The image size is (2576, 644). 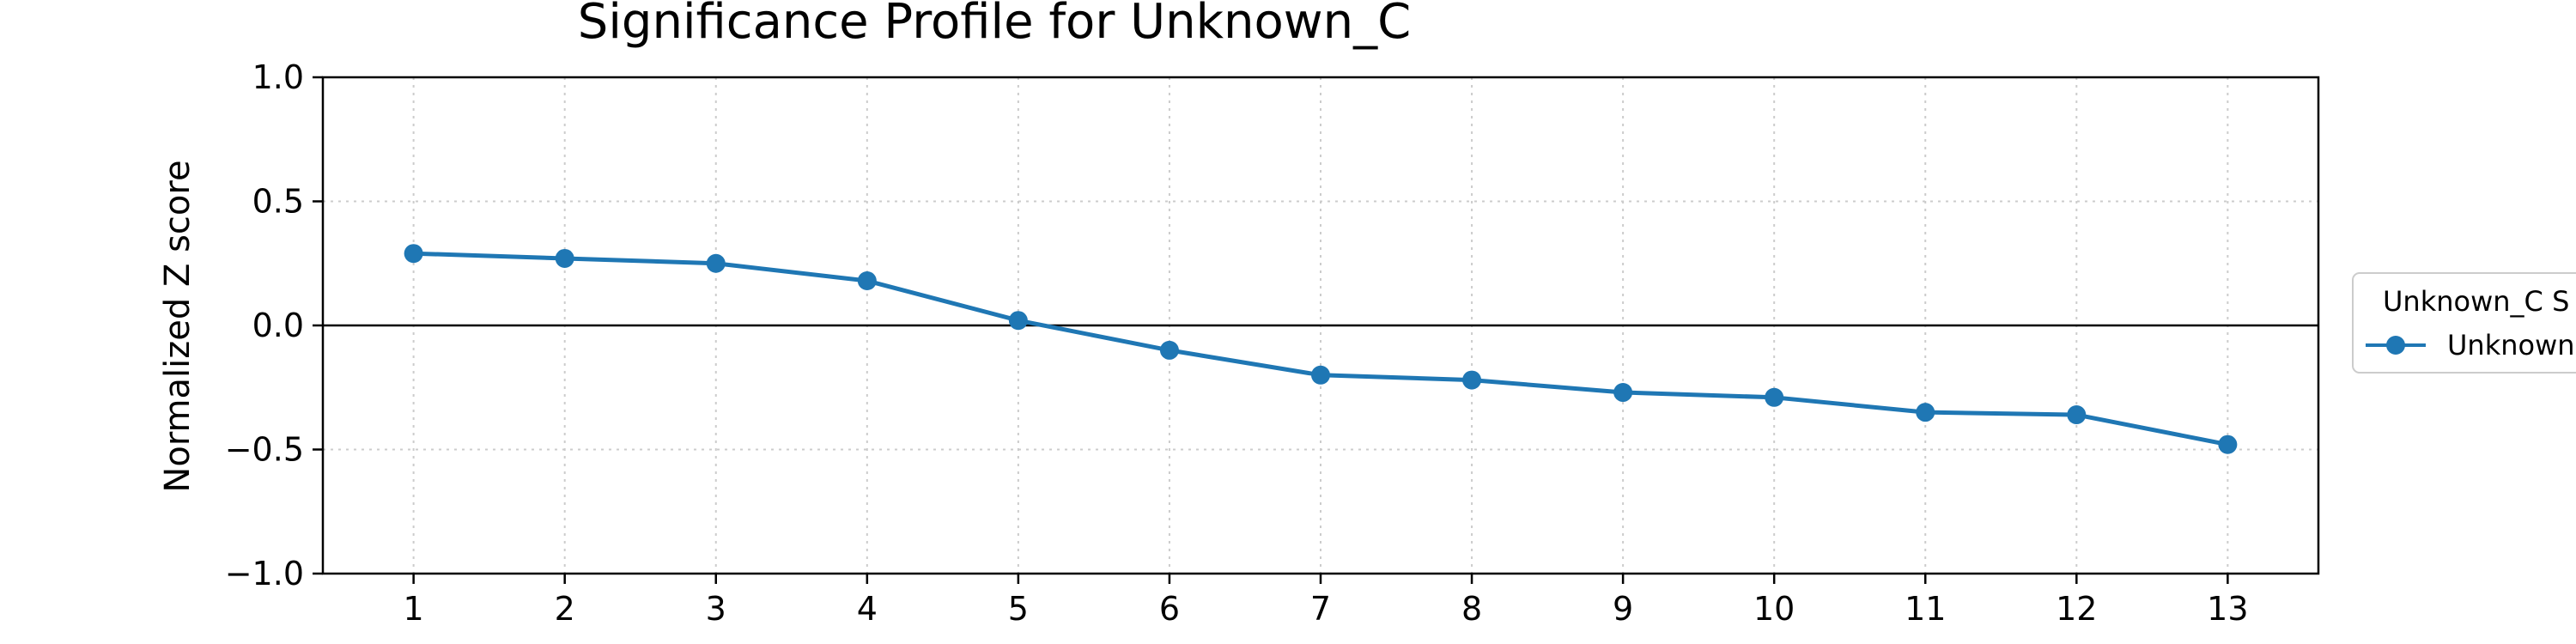 What do you see at coordinates (414, 609) in the screenshot?
I see `x-tick-label: 1` at bounding box center [414, 609].